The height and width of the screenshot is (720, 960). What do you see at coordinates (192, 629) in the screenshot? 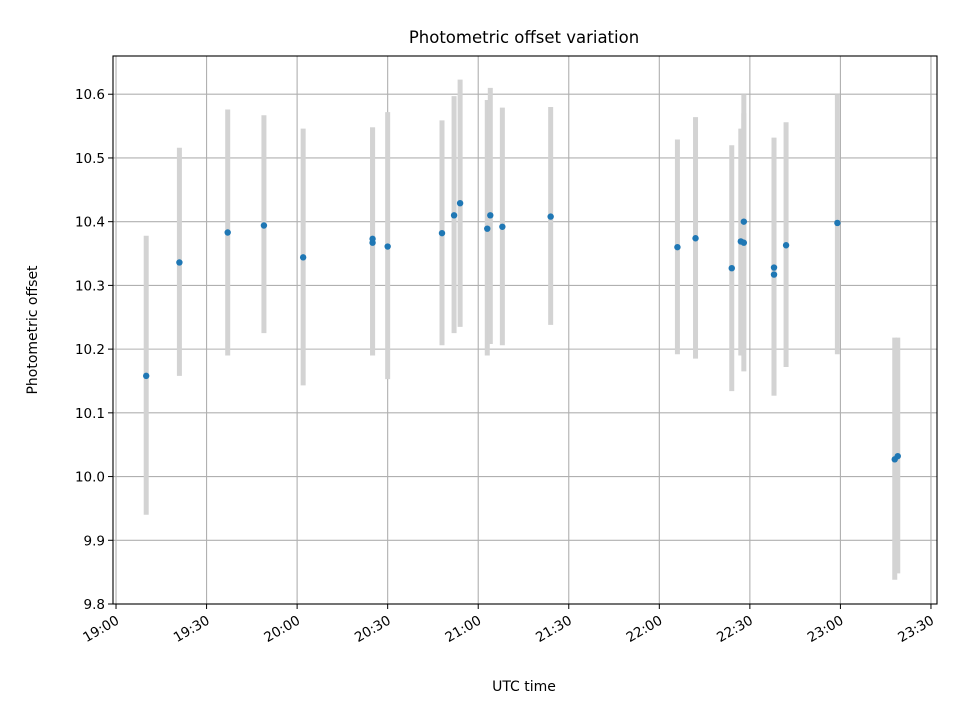
I see `x-tick-label: 19:30` at bounding box center [192, 629].